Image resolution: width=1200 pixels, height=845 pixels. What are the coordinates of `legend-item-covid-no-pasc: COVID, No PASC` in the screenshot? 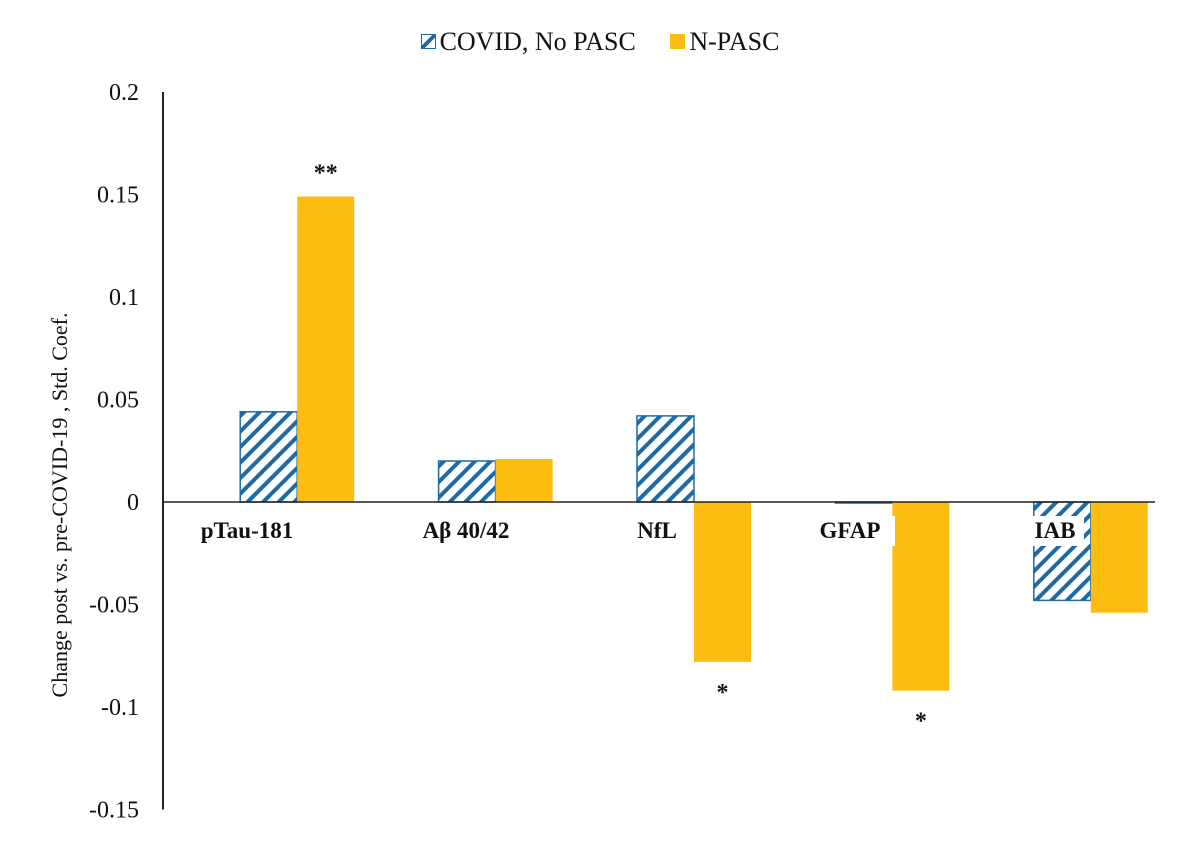 It's located at (528, 41).